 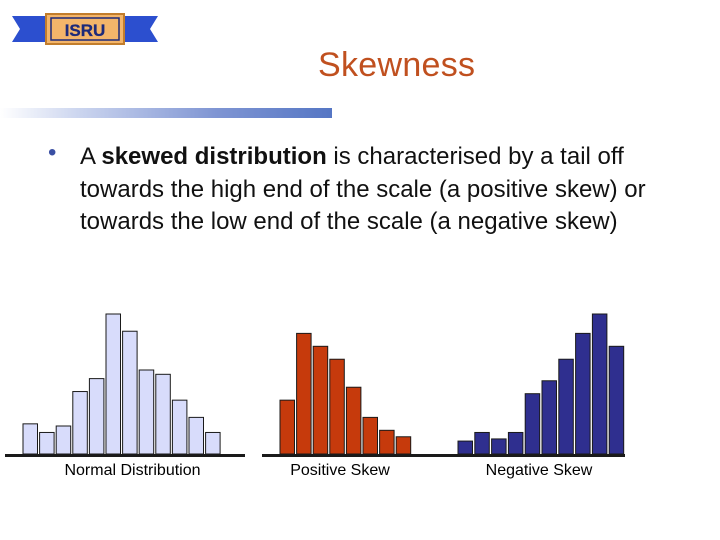 I want to click on logo-plate, so click(x=85, y=29).